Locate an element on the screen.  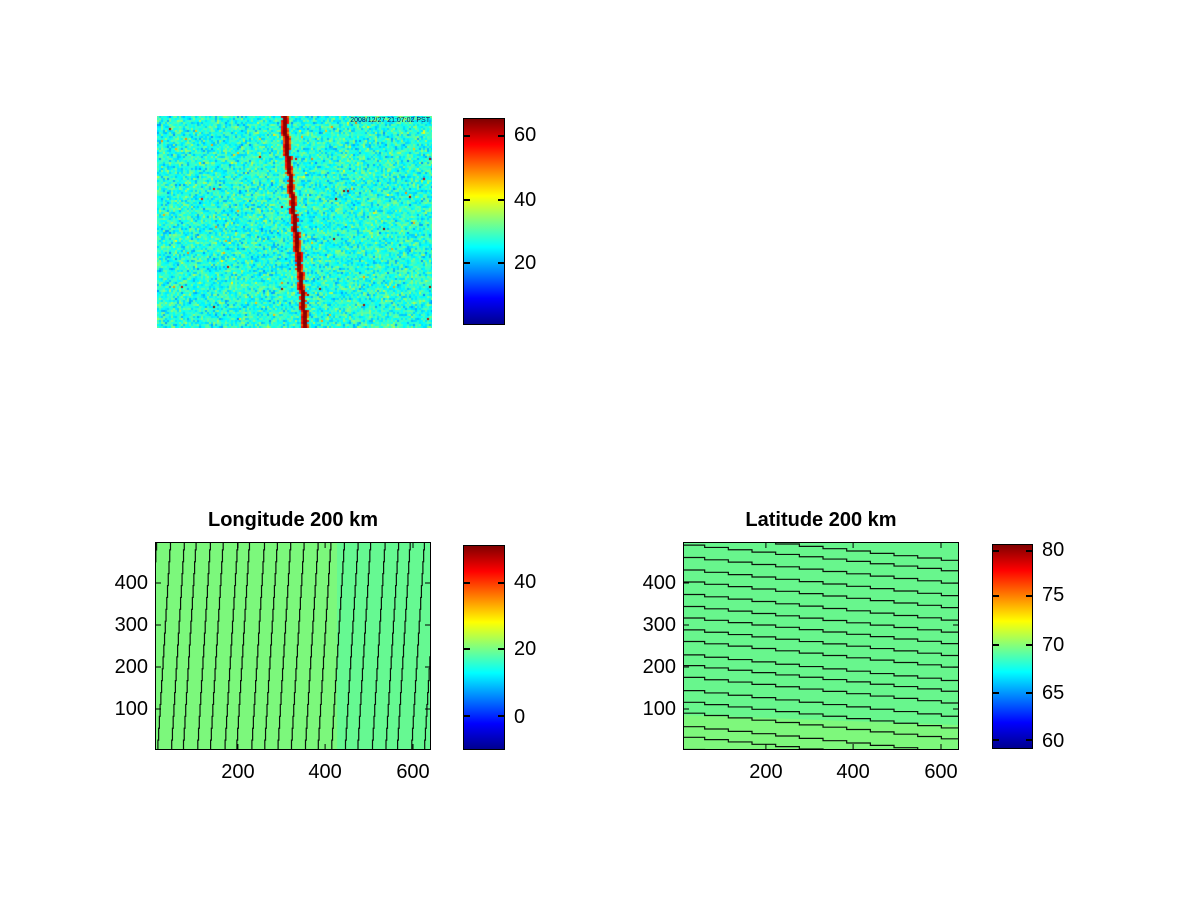
latitude-plot-title: Latitude 200 km is located at coordinates (821, 520).